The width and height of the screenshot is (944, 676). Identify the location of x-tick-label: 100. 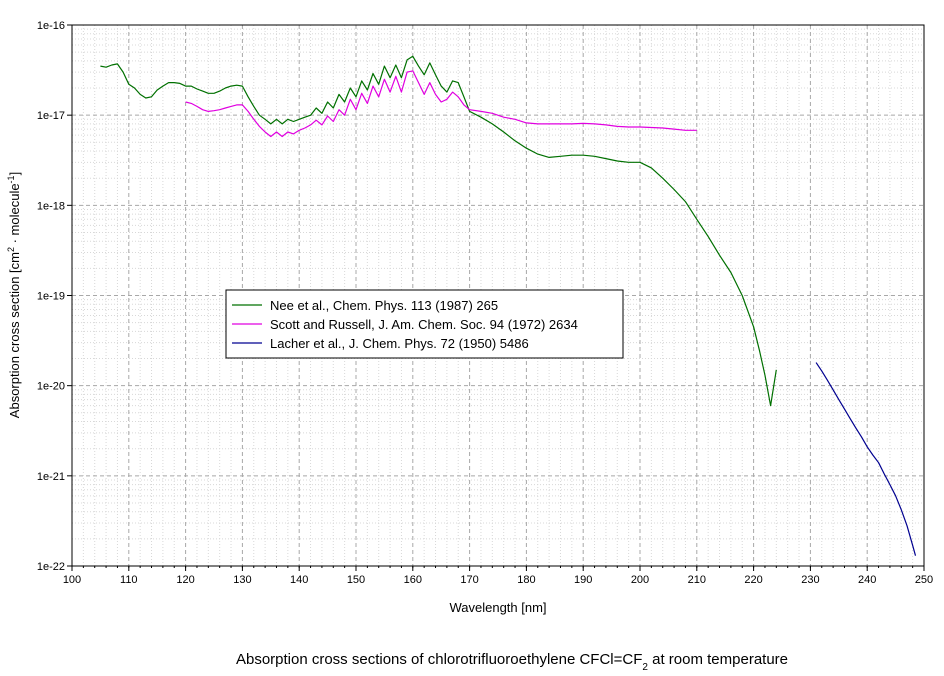
(72, 580).